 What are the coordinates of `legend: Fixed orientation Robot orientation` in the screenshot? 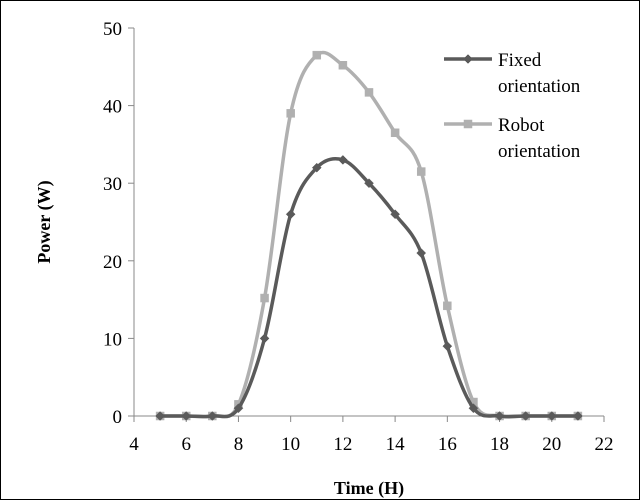 It's located at (512, 106).